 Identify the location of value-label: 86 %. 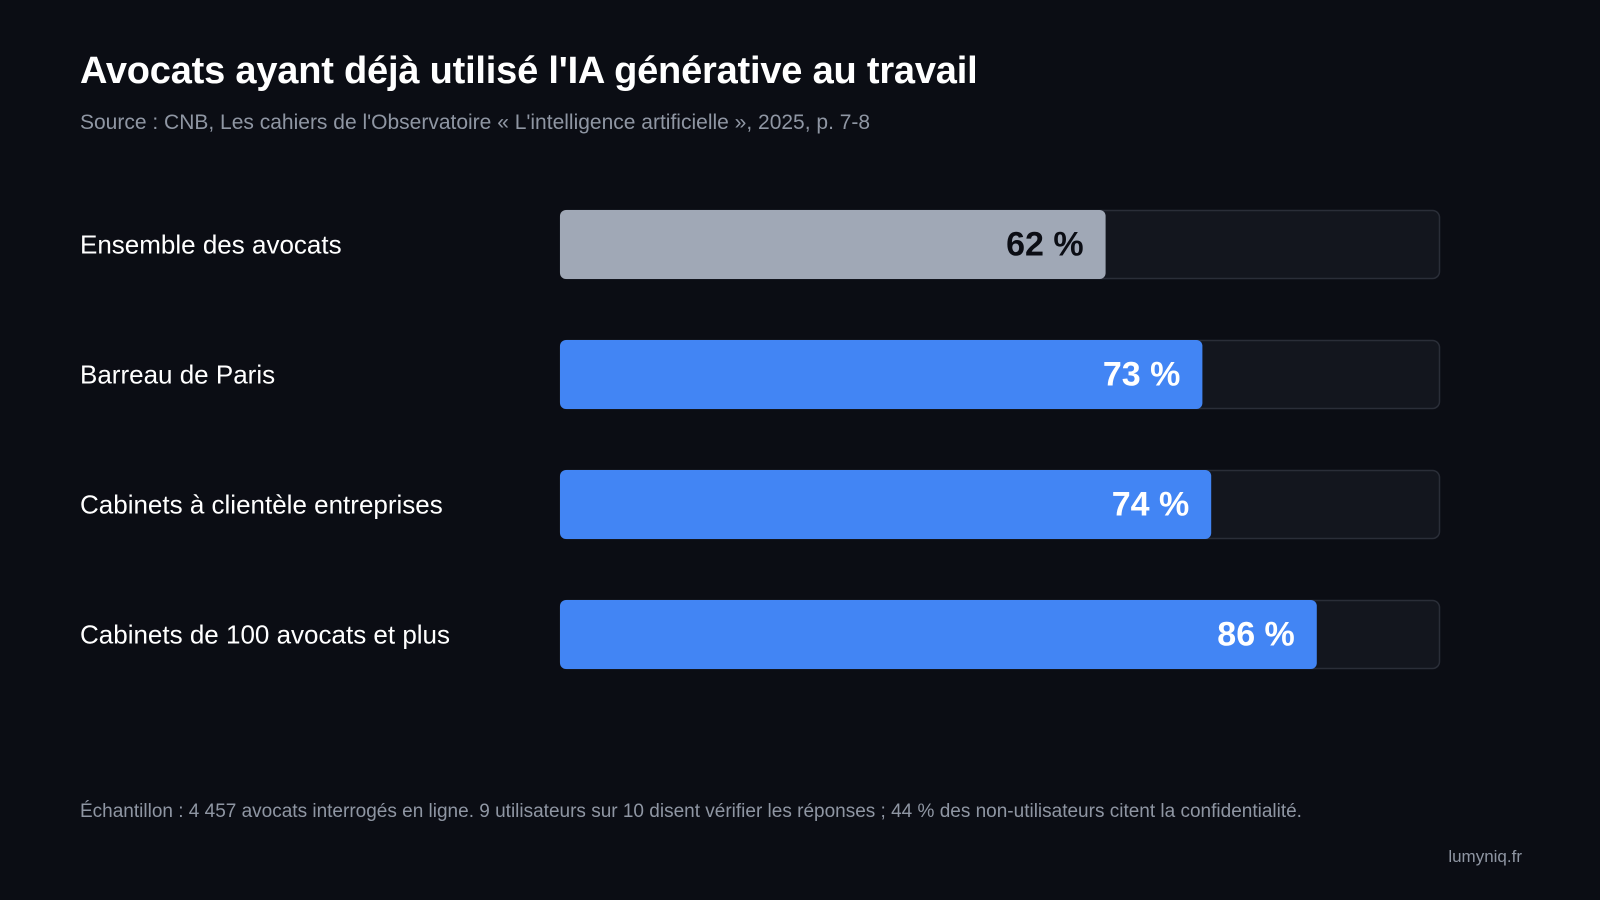
(1256, 635).